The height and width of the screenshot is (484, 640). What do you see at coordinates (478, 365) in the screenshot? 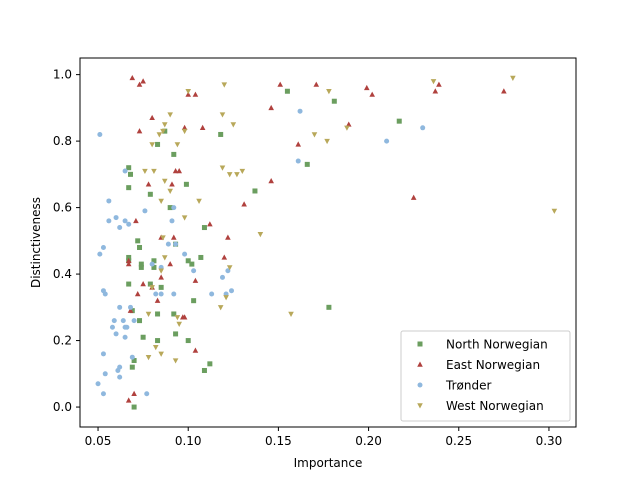
I see `legend-item: East Norwegian` at bounding box center [478, 365].